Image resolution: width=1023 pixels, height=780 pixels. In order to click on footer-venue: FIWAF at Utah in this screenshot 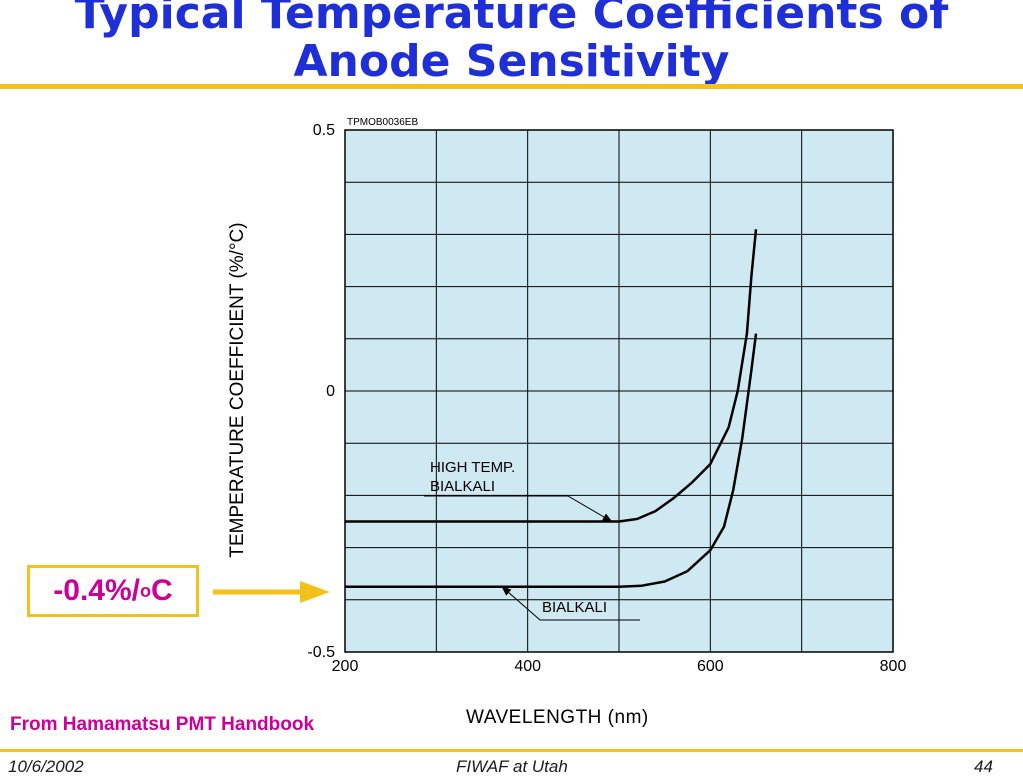, I will do `click(512, 766)`.